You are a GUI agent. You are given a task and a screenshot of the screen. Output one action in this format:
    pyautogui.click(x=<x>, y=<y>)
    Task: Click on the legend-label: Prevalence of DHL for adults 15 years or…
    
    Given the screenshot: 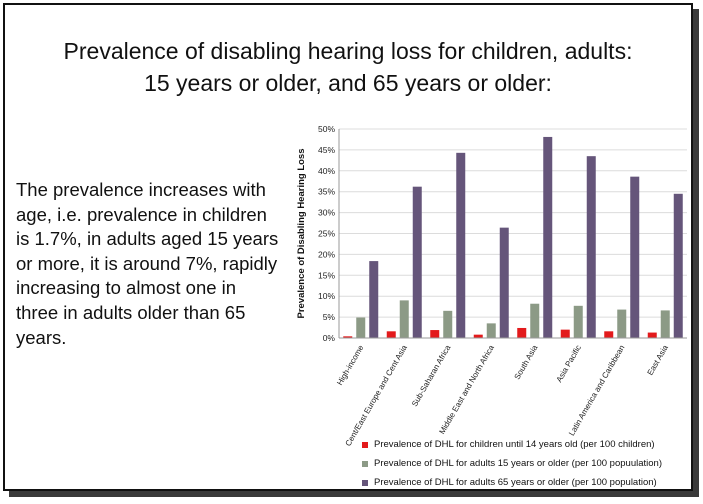 What is the action you would take?
    pyautogui.click(x=518, y=463)
    